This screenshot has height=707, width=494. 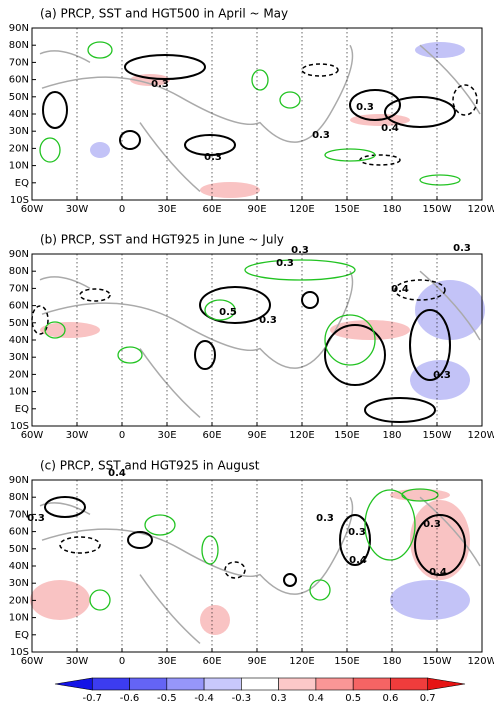 What do you see at coordinates (164, 14) in the screenshot?
I see `panel-title: (a) PRCP, SST and HGT500 in April ~ May` at bounding box center [164, 14].